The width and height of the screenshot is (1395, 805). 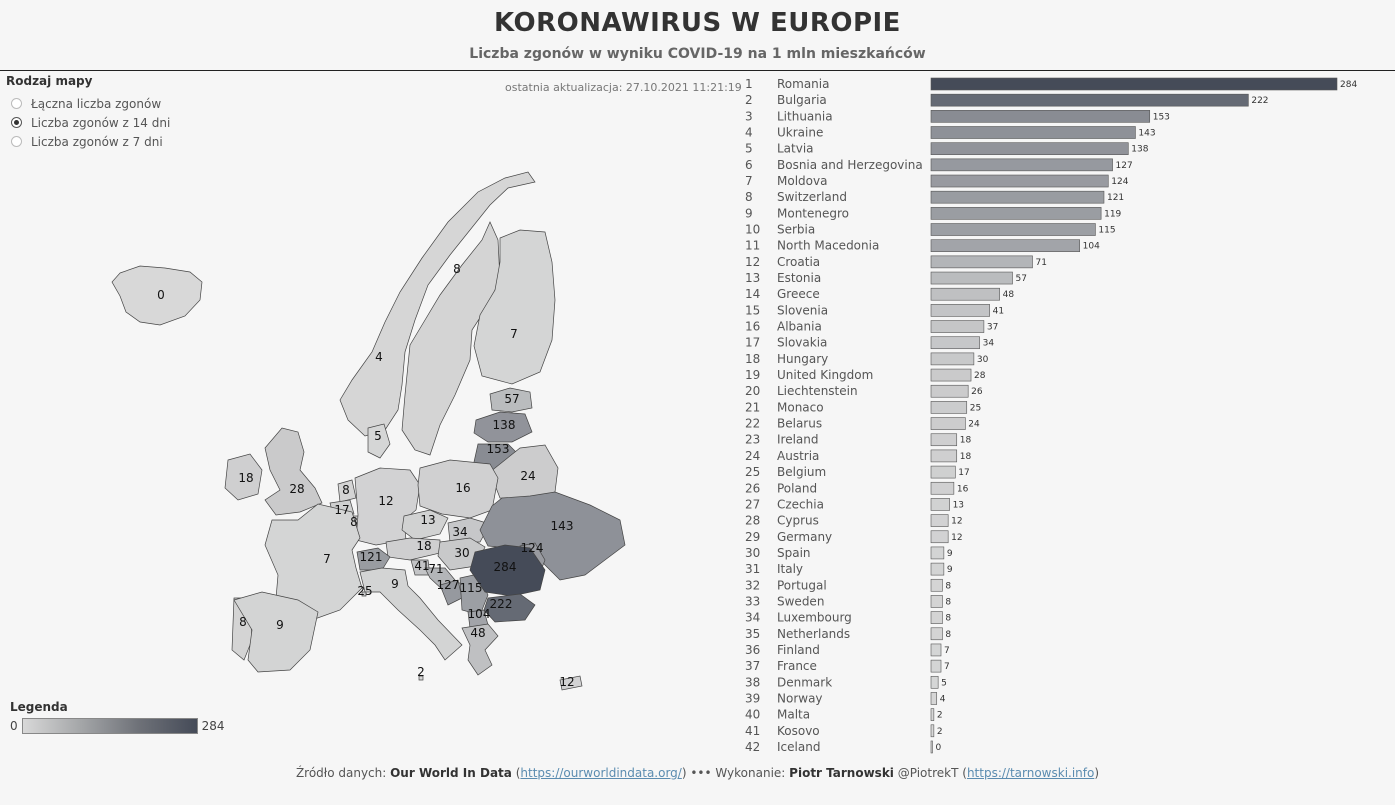 What do you see at coordinates (937, 553) in the screenshot?
I see `bar-spain` at bounding box center [937, 553].